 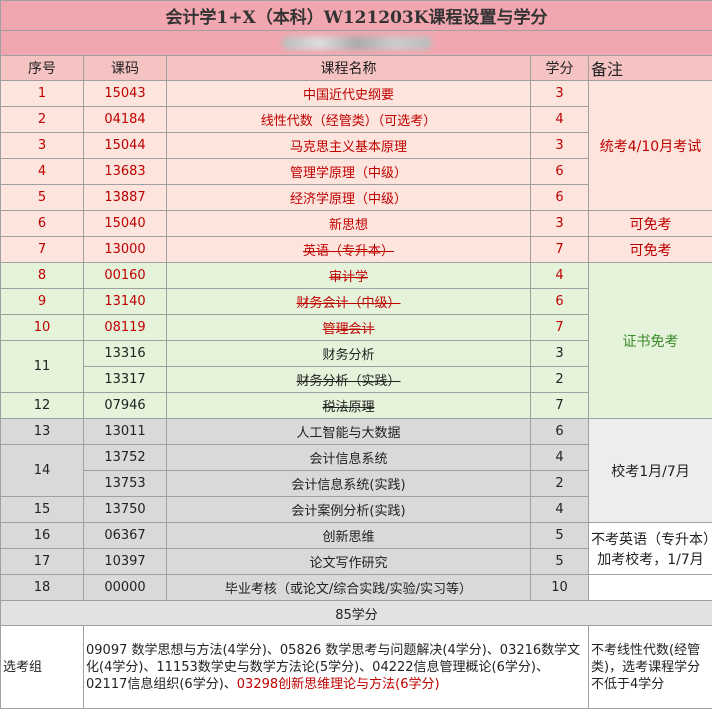 What do you see at coordinates (125, 145) in the screenshot?
I see `course-code: 15044` at bounding box center [125, 145].